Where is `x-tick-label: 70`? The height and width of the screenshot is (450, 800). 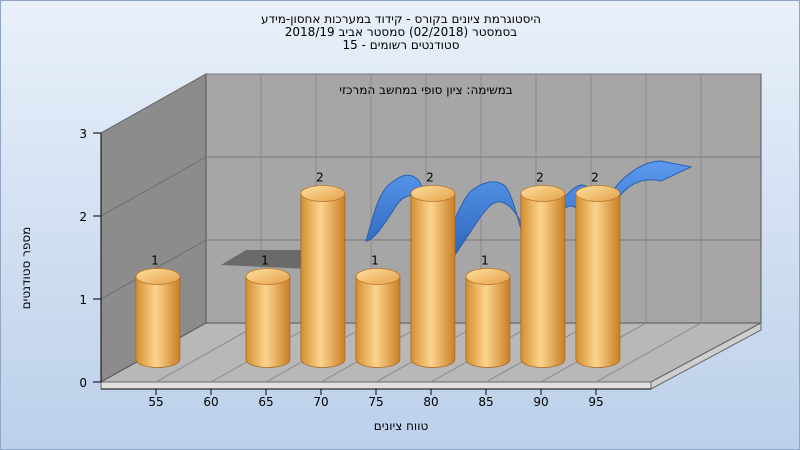
x-tick-label: 70 is located at coordinates (320, 402).